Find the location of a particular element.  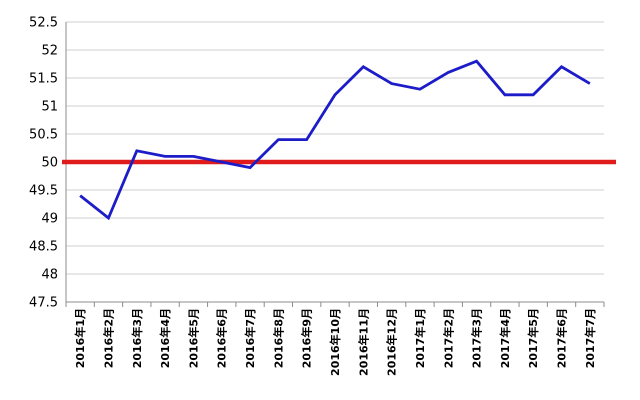

y-tick-label: 48 is located at coordinates (49, 275).